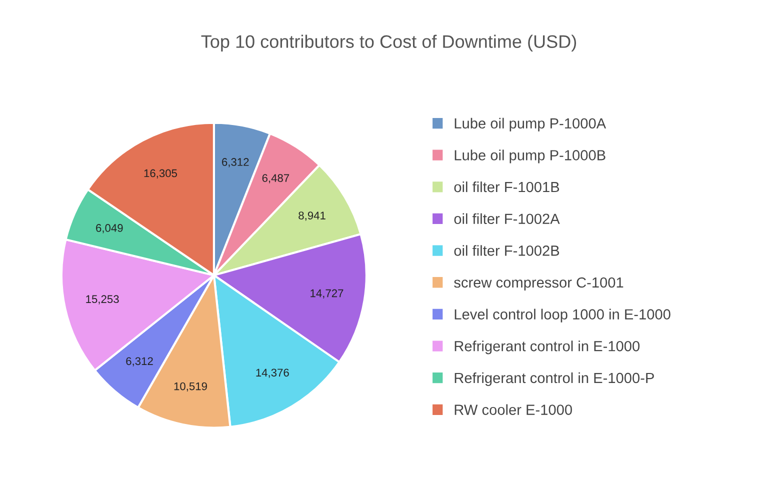  Describe the element at coordinates (276, 179) in the screenshot. I see `data-label: 6,487` at that location.